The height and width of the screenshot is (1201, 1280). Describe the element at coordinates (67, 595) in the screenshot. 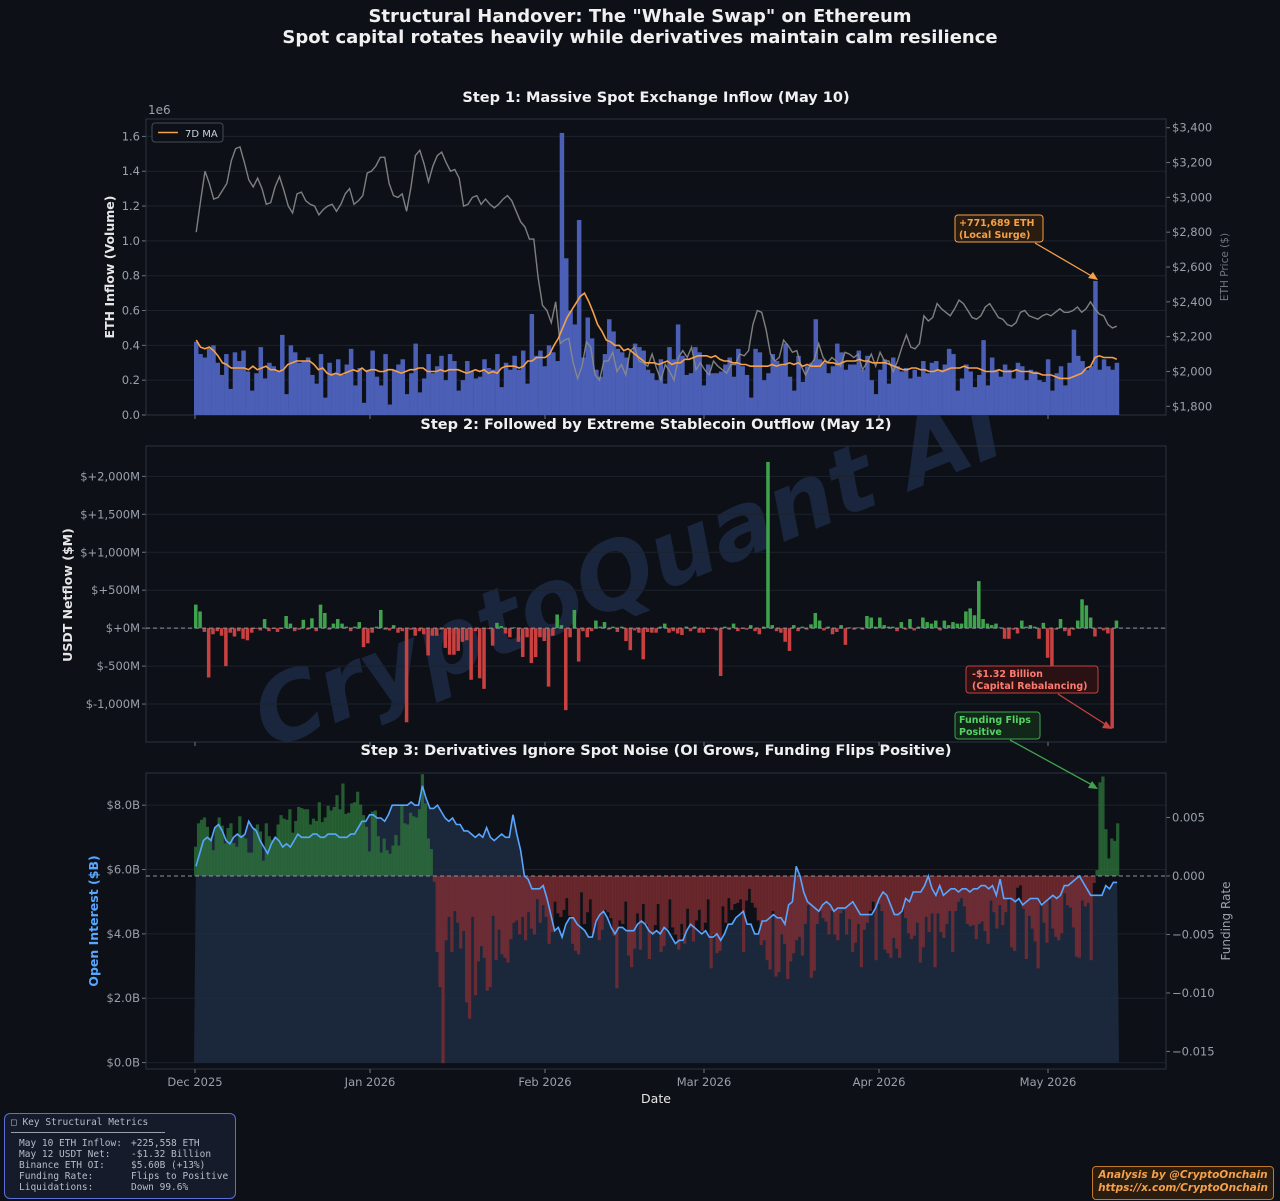

I see `panel2-ylabel: USDT Netflow ($M)` at that location.